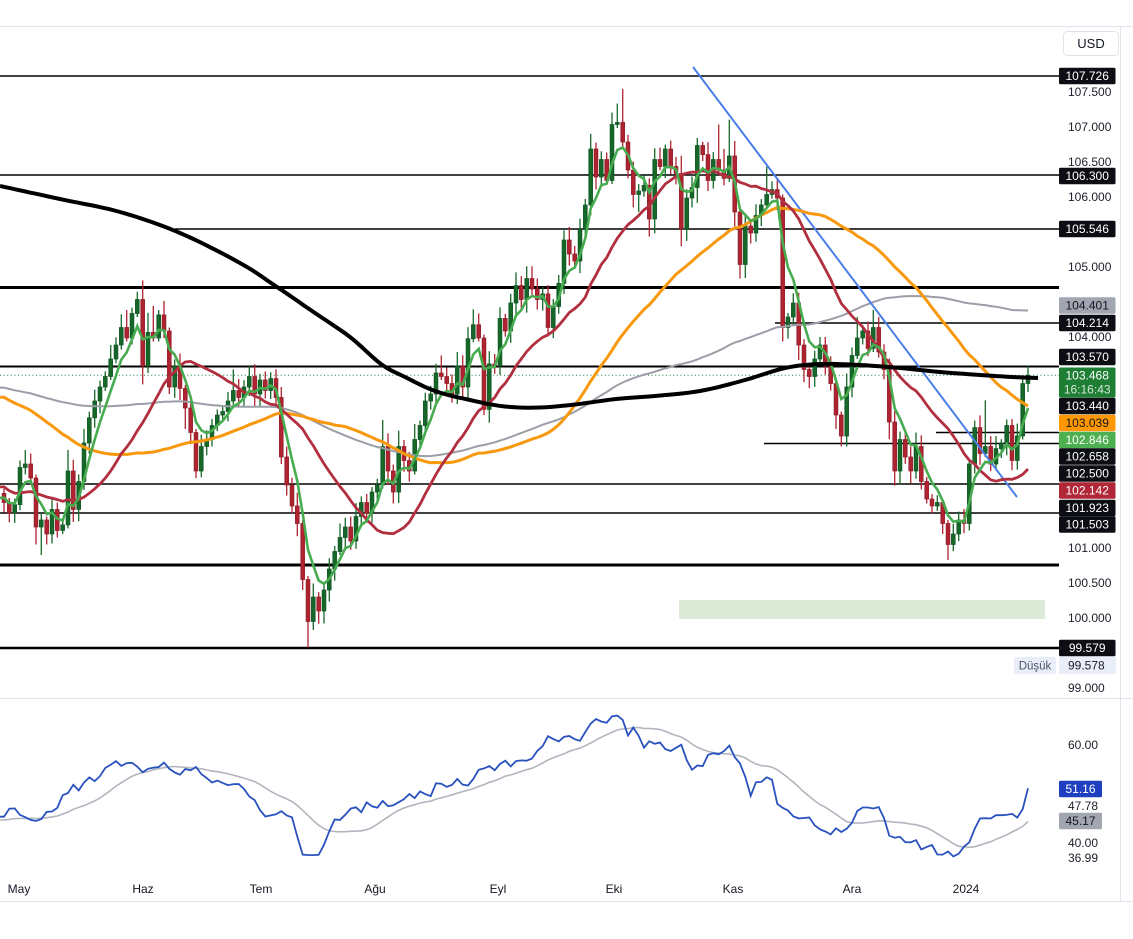  Describe the element at coordinates (1088, 306) in the screenshot. I see `svg-text: 104.401` at that location.